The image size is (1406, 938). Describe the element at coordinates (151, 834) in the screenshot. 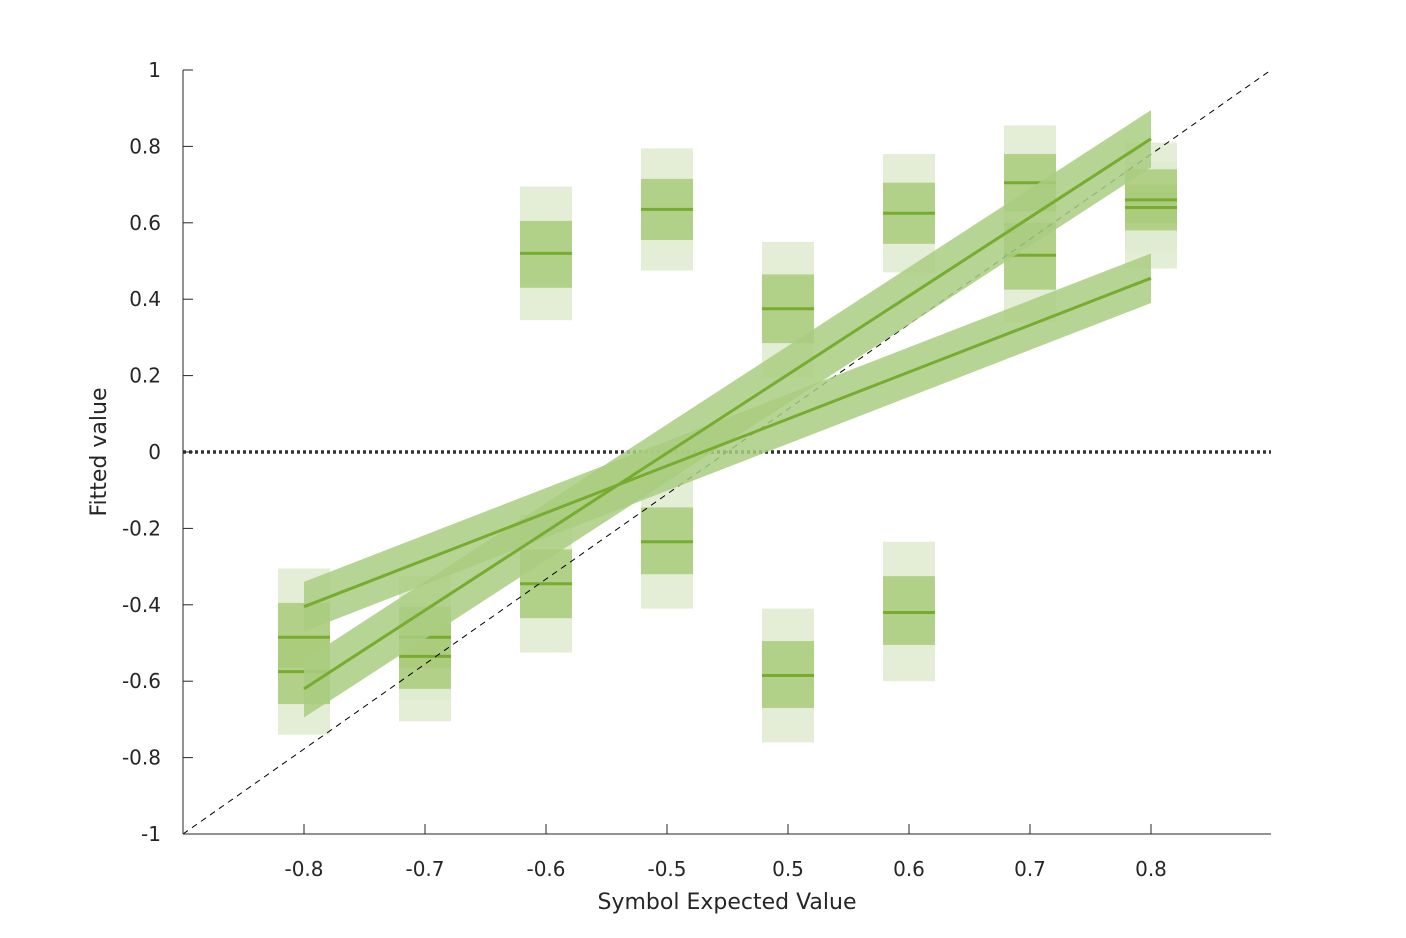

I see `y-tick-label: -1` at that location.